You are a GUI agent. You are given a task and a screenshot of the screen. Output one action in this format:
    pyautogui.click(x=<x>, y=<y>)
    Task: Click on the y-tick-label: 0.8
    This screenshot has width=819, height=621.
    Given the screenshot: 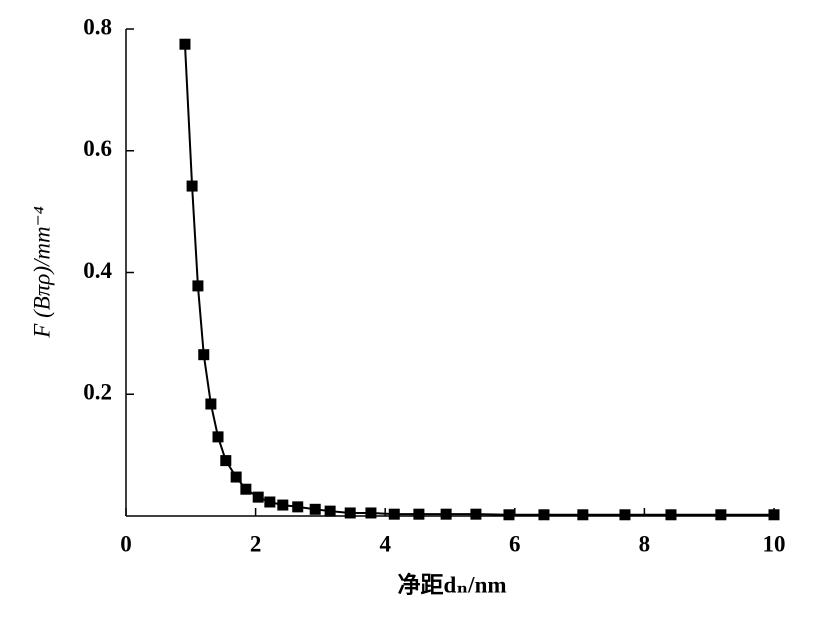 What is the action you would take?
    pyautogui.click(x=97, y=26)
    